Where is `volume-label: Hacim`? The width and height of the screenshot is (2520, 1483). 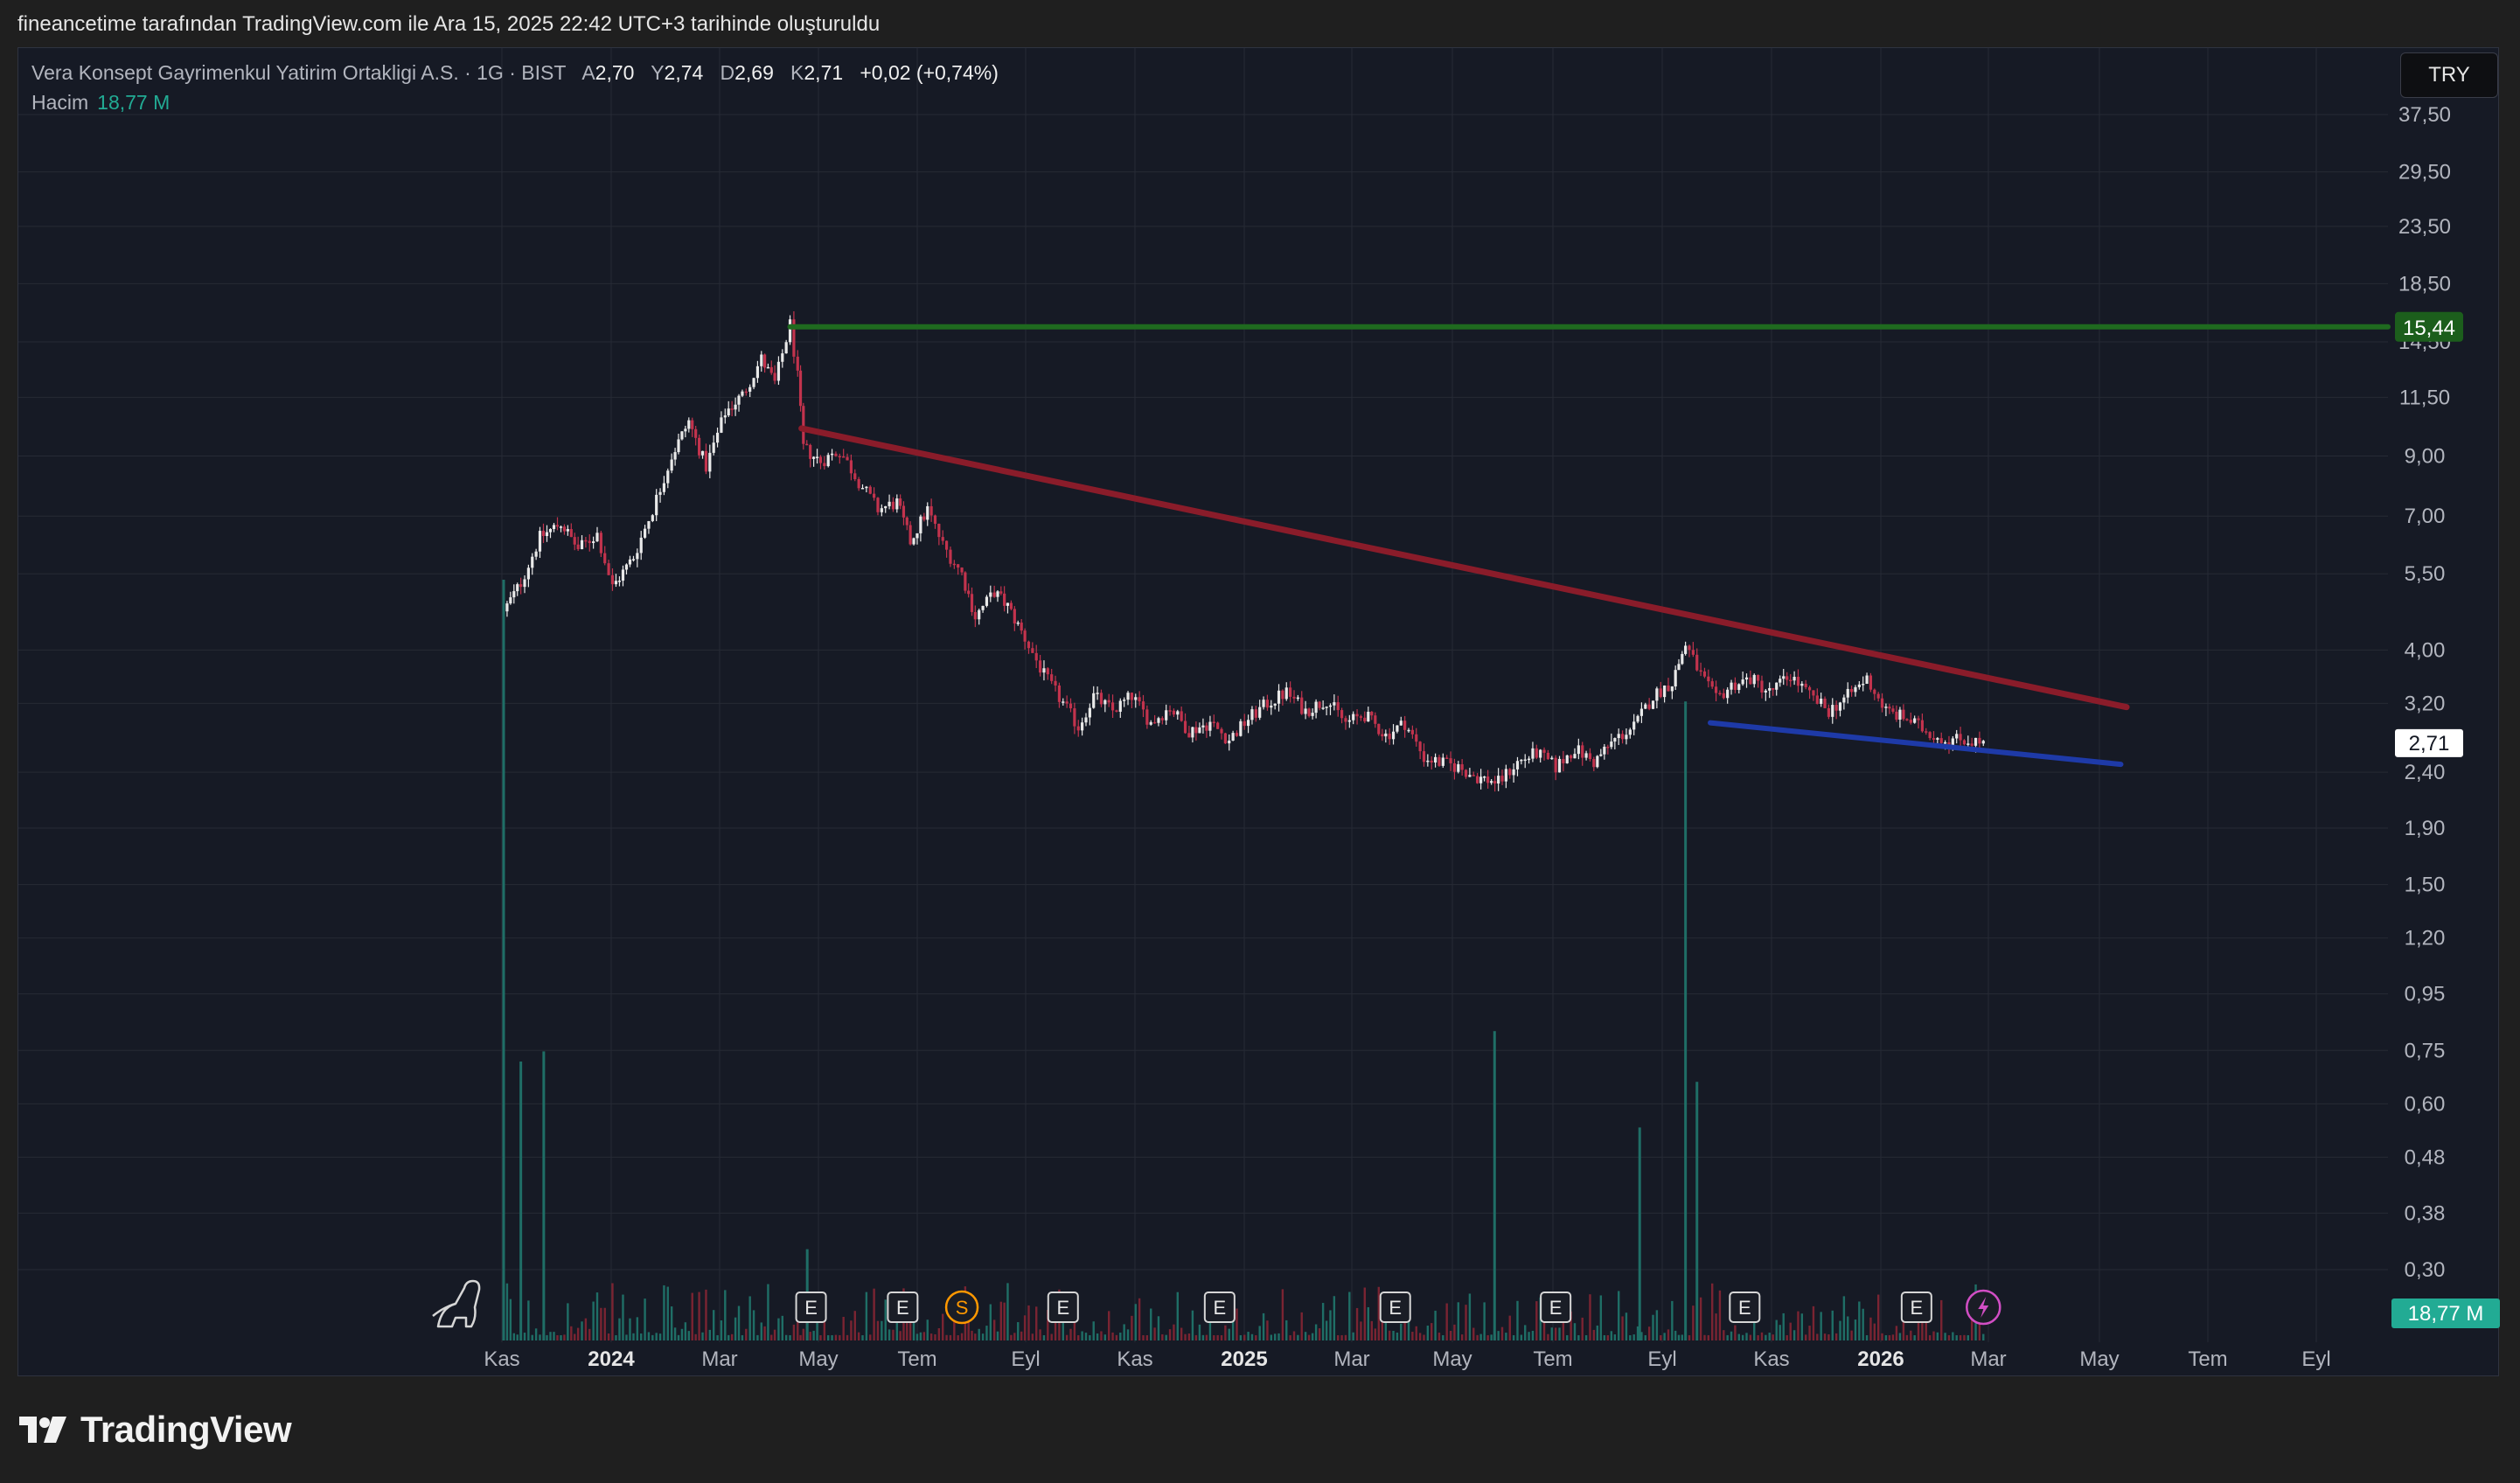 volume-label: Hacim is located at coordinates (60, 102).